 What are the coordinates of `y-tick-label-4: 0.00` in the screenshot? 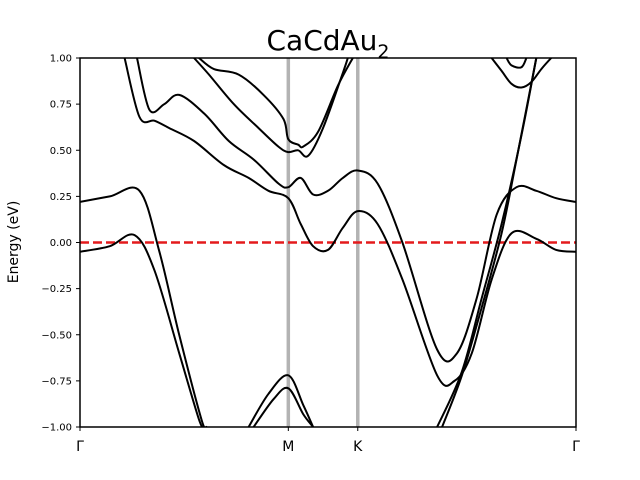 It's located at (61, 243).